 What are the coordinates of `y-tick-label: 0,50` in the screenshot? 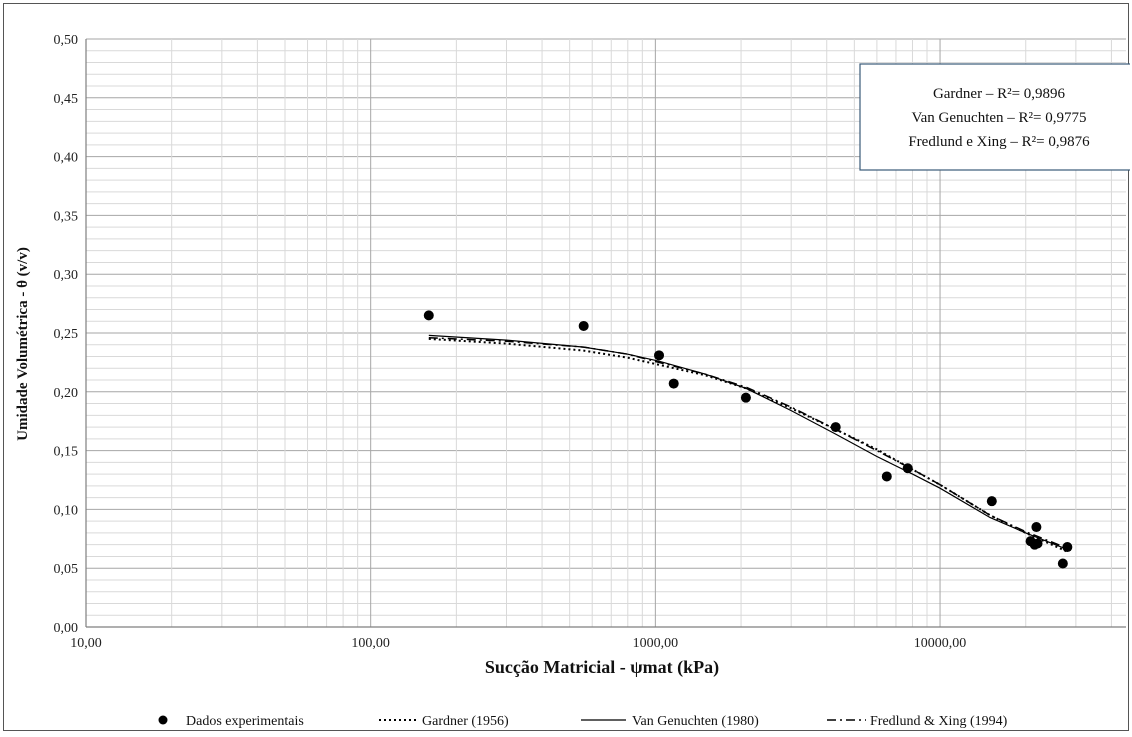 It's located at (66, 40).